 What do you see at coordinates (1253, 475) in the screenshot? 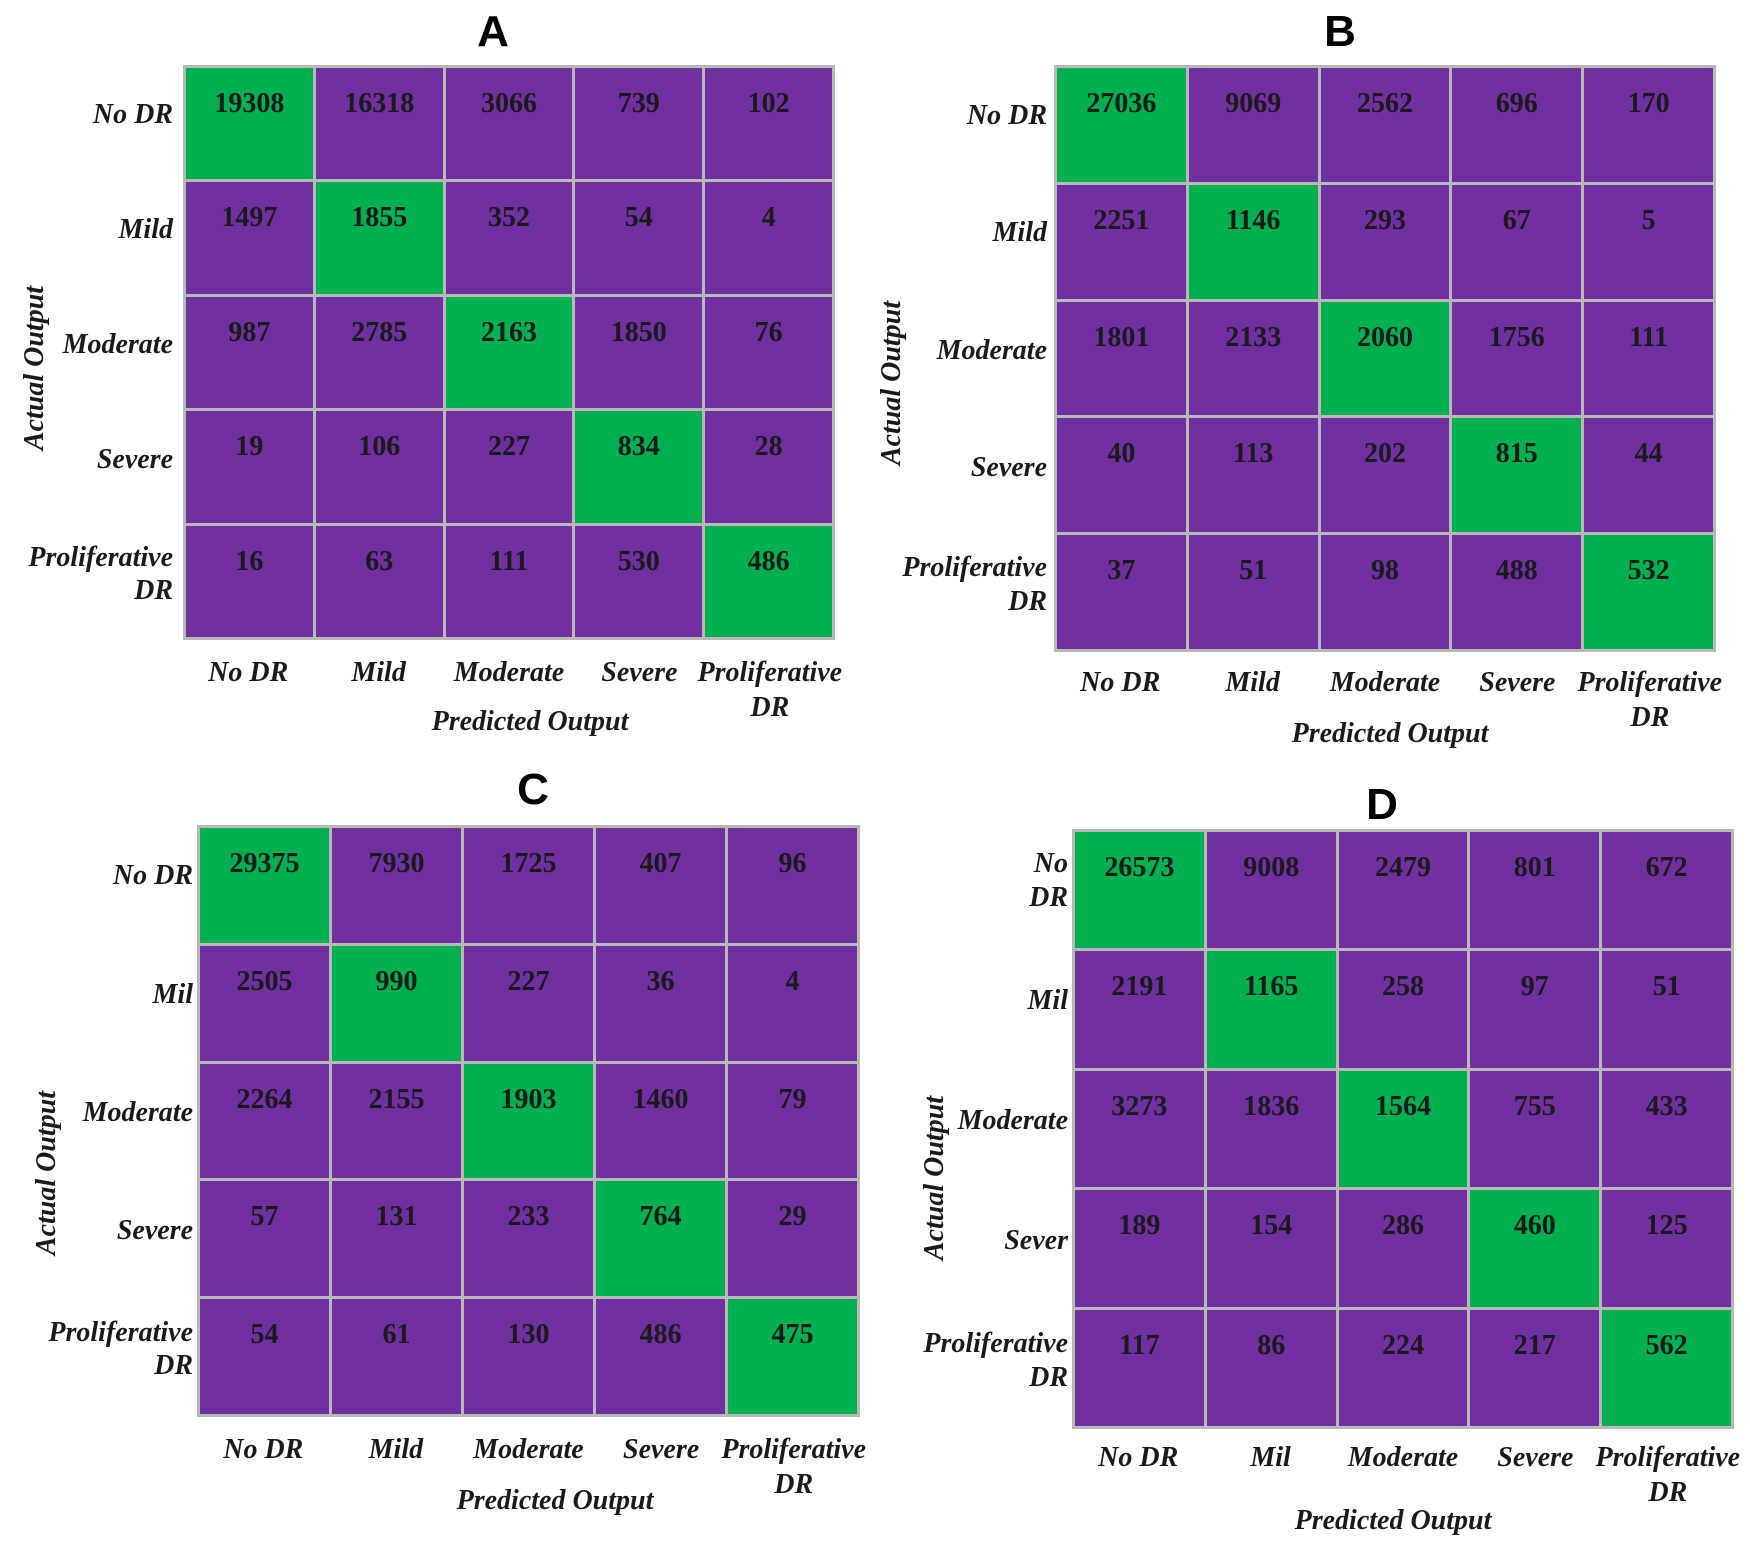
I see `matrix-cell: 113` at bounding box center [1253, 475].